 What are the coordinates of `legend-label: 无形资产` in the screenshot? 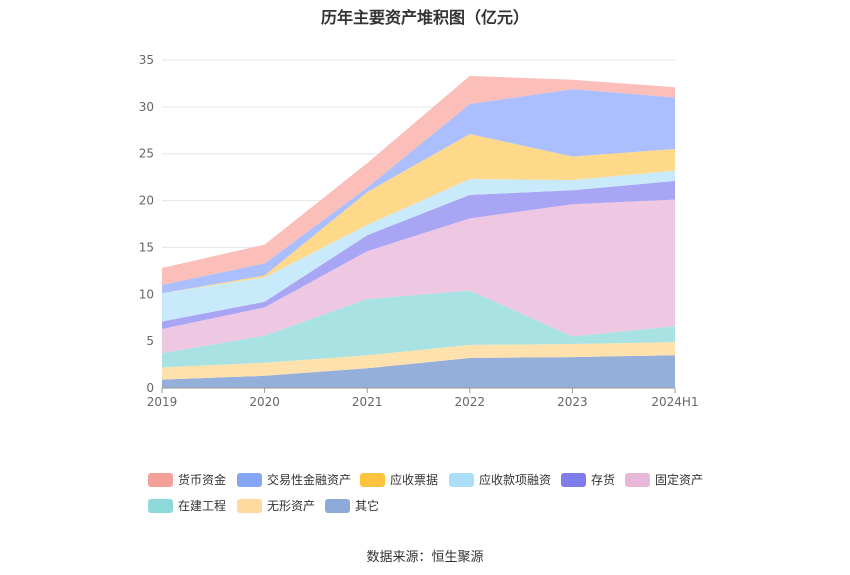 It's located at (291, 506).